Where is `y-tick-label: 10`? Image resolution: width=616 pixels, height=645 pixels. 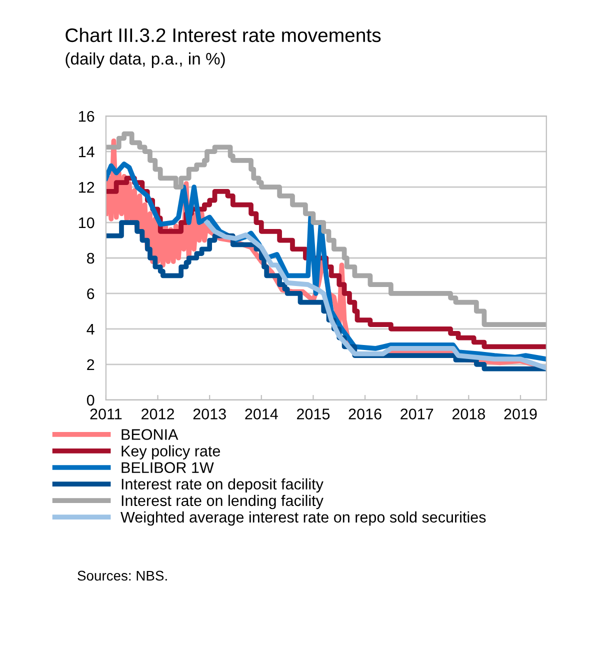
y-tick-label: 10 is located at coordinates (86, 222).